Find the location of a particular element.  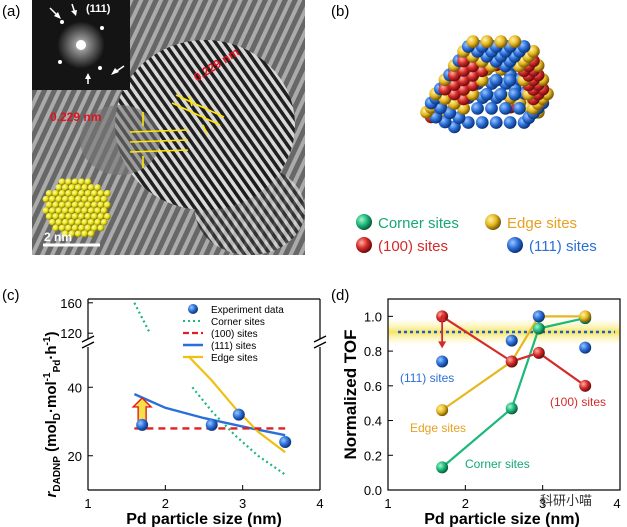

series-corner-lower is located at coordinates (238, 431).